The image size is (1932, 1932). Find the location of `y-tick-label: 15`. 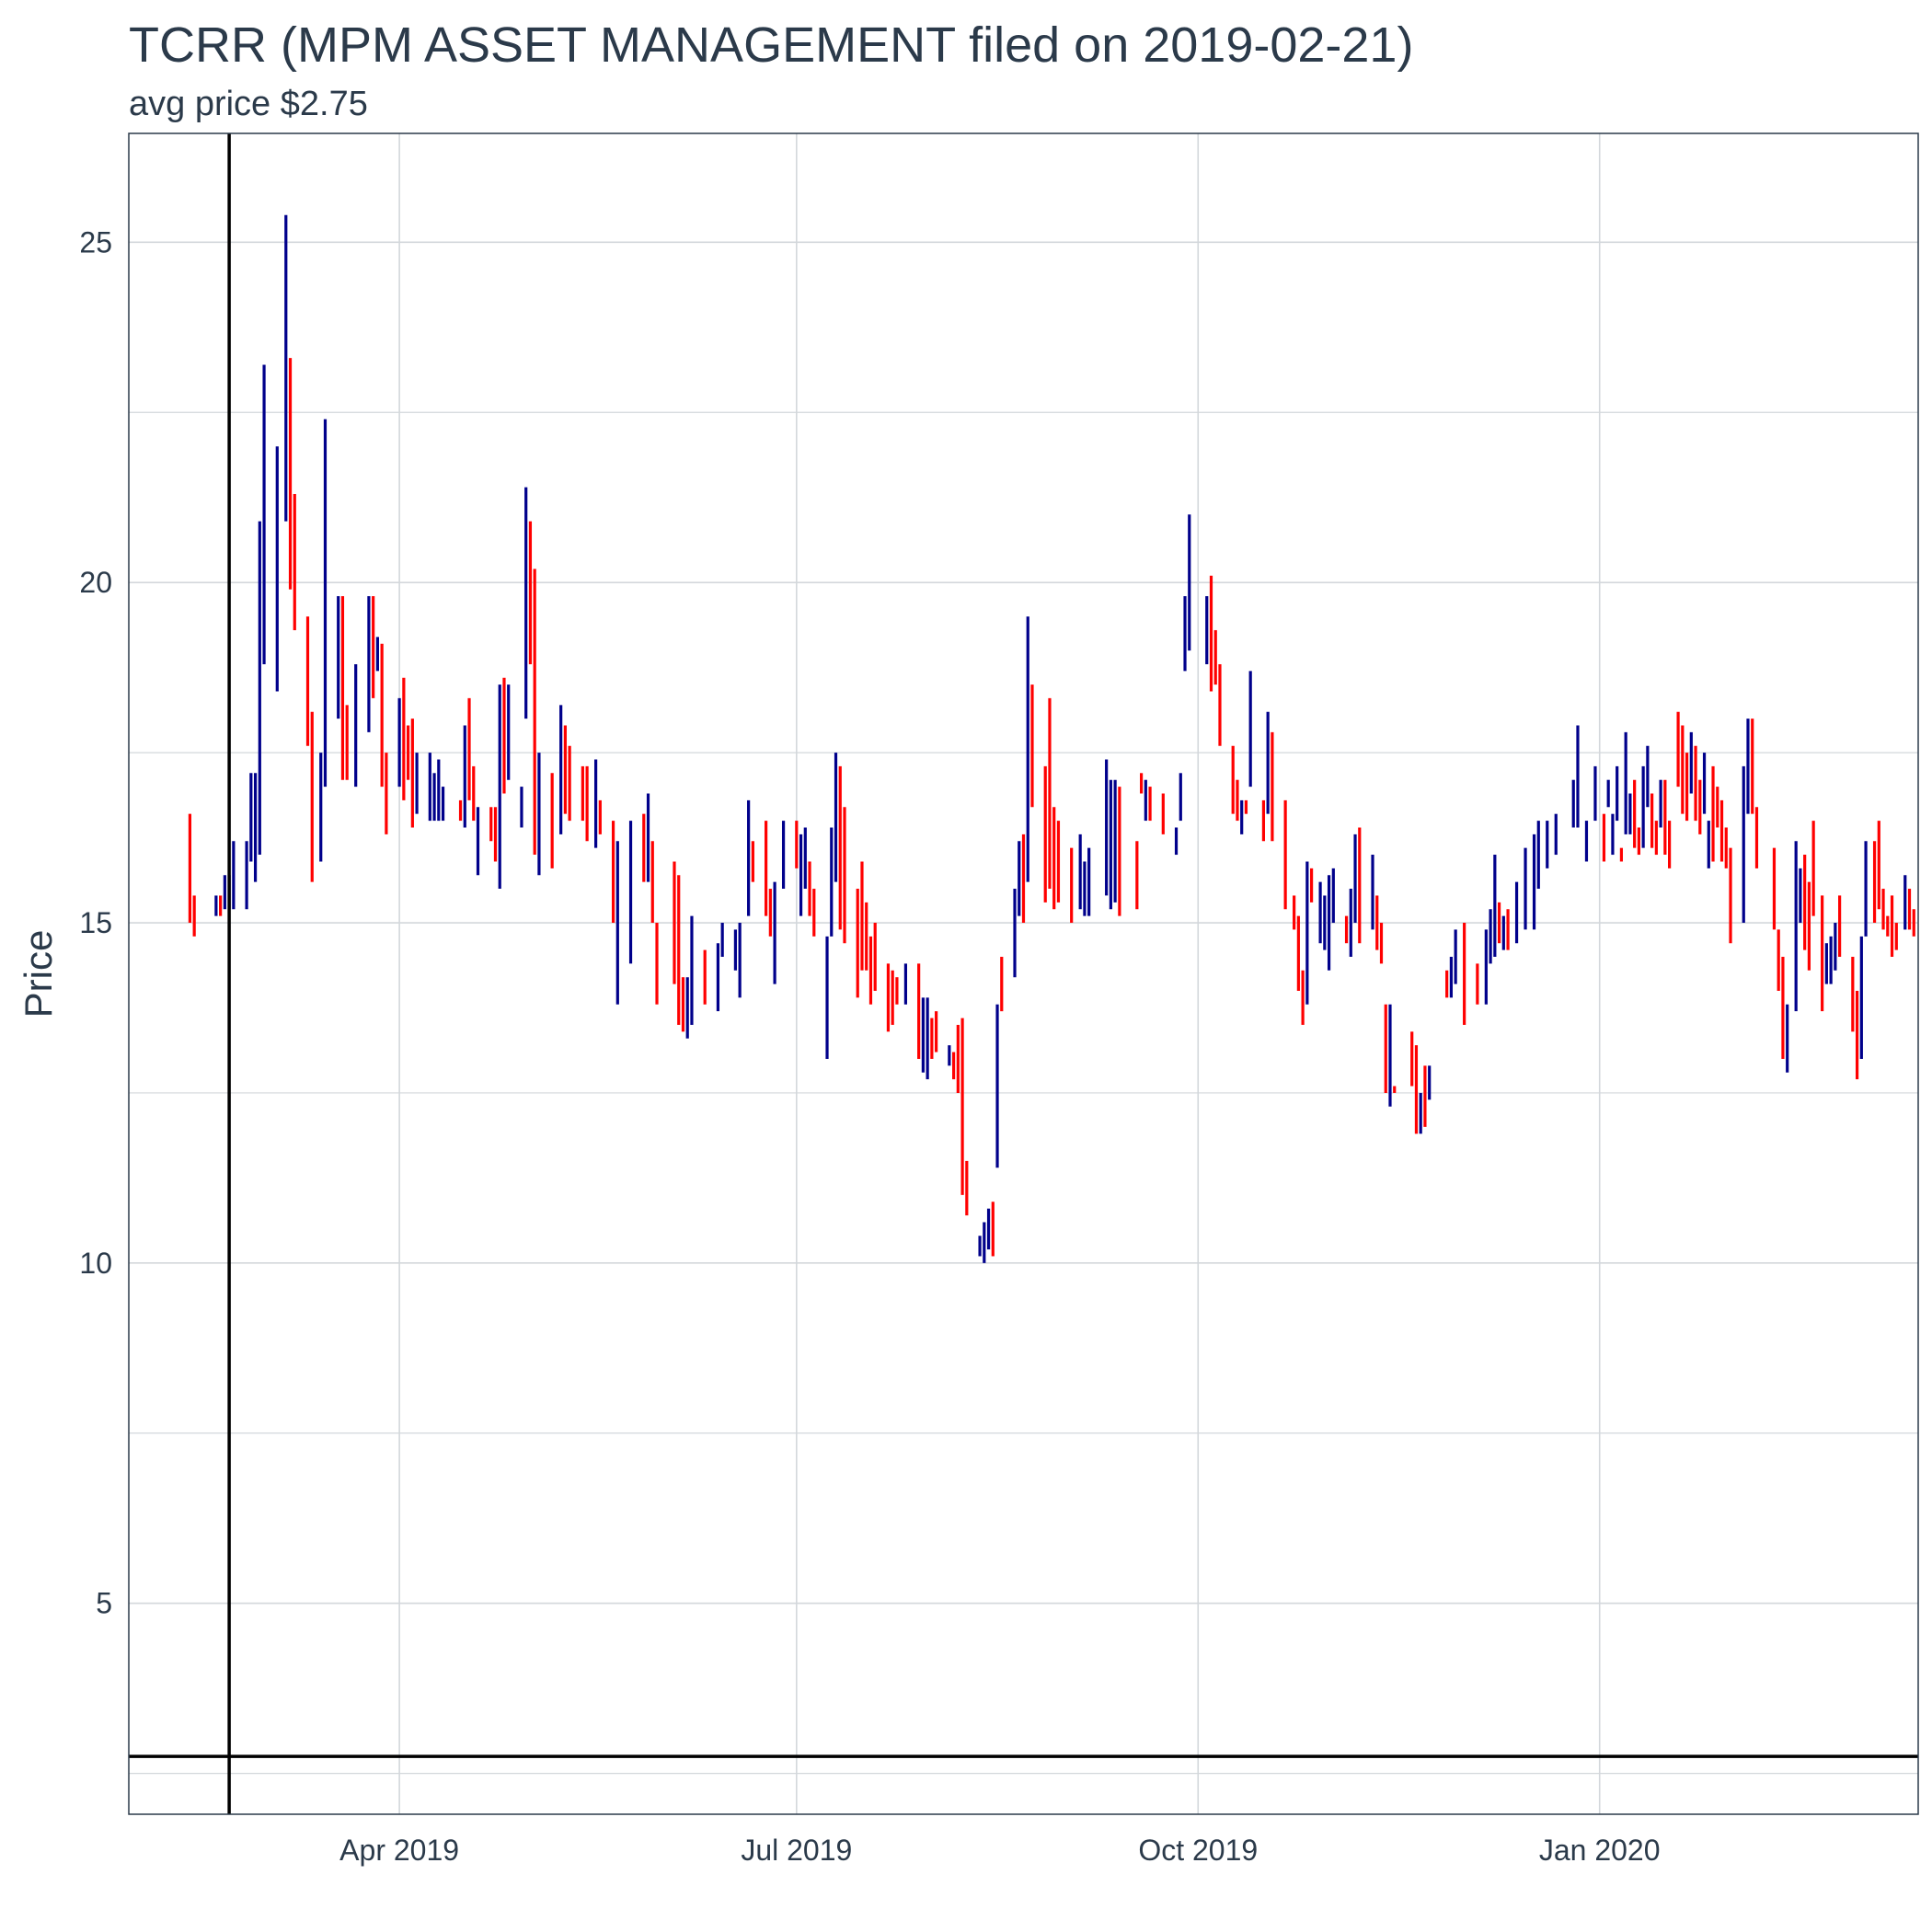

y-tick-label: 15 is located at coordinates (95, 922).